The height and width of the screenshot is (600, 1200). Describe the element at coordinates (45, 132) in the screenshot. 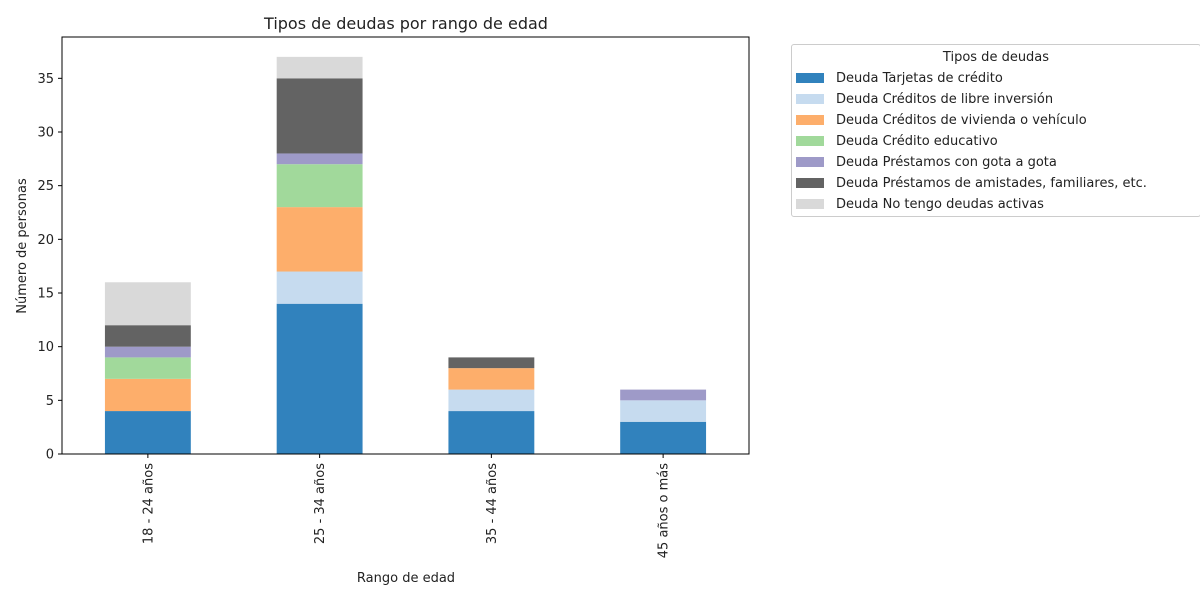

I see `y-tick-label: 30` at that location.